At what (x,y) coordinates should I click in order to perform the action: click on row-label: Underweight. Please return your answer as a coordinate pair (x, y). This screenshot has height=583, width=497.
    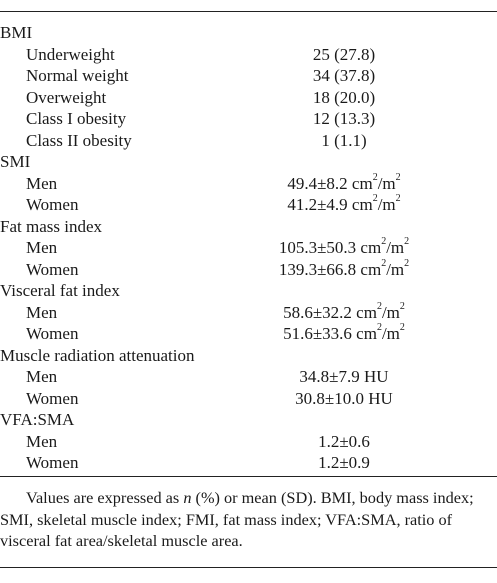
    Looking at the image, I should click on (70, 54).